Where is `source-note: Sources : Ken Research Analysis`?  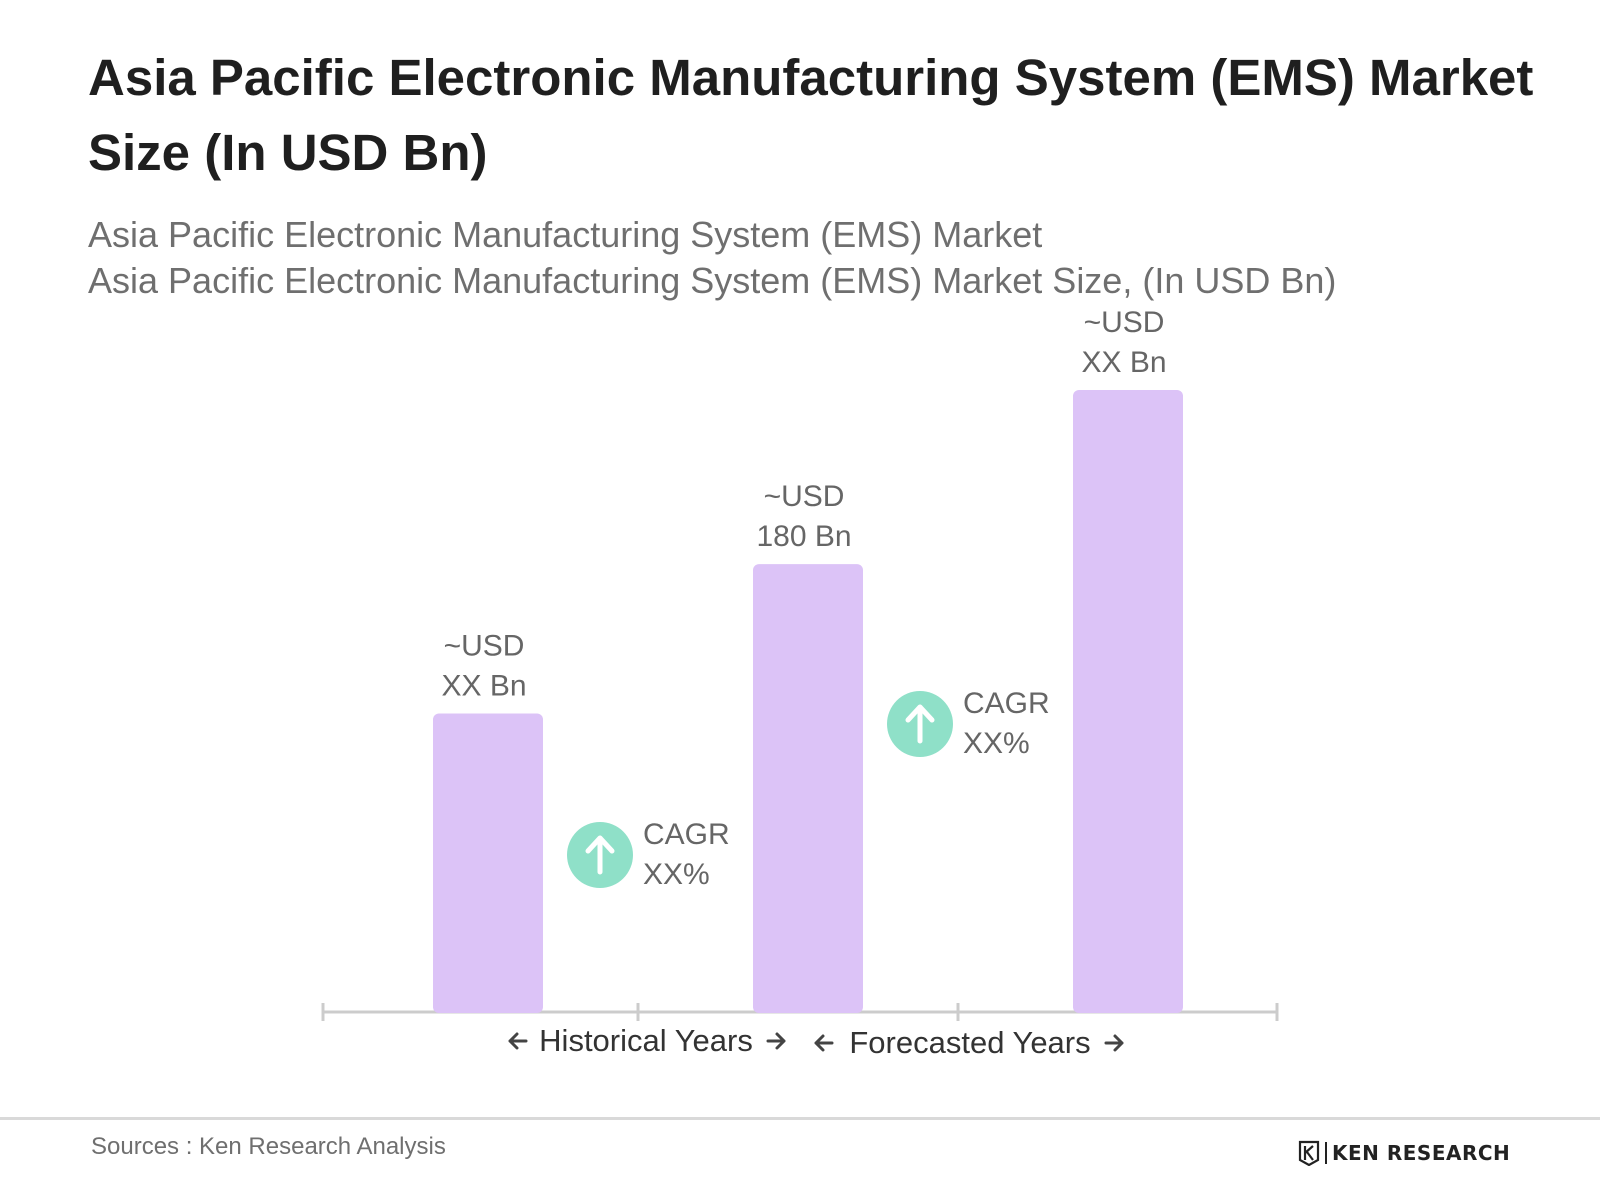 source-note: Sources : Ken Research Analysis is located at coordinates (268, 1146).